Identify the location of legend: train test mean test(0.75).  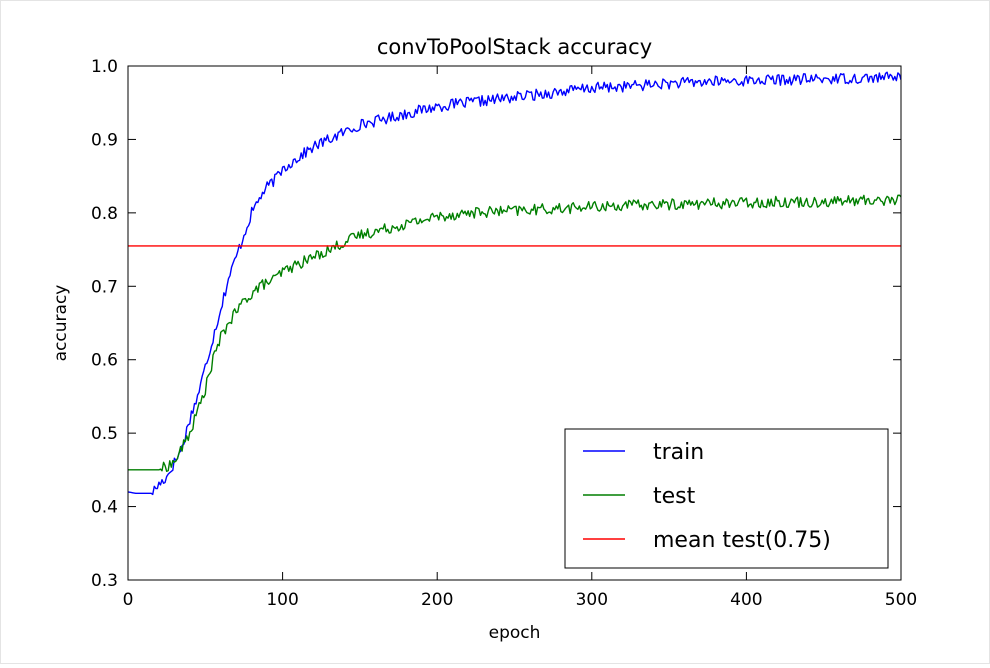
(726, 498).